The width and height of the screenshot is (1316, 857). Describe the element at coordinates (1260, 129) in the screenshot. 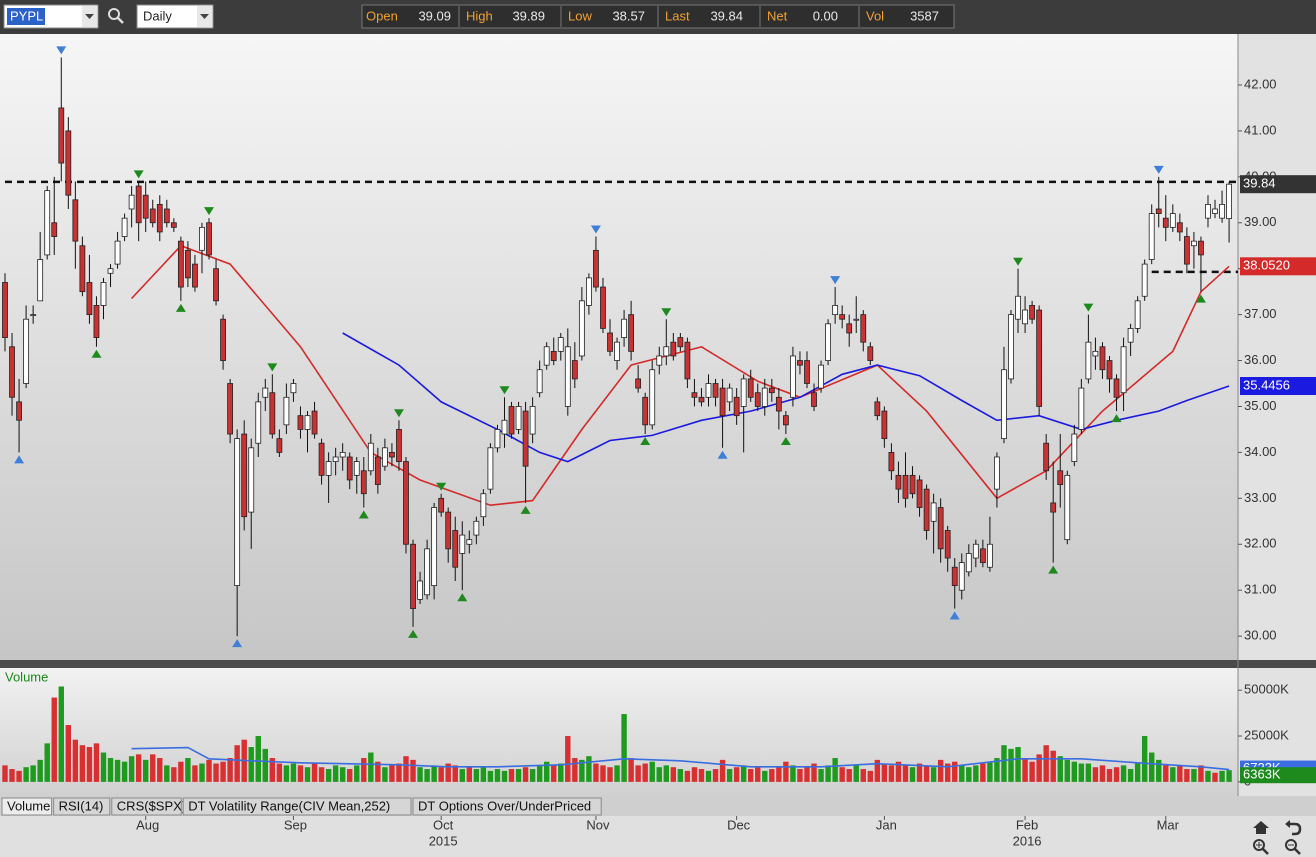

I see `y-tick-label: 41.00` at that location.